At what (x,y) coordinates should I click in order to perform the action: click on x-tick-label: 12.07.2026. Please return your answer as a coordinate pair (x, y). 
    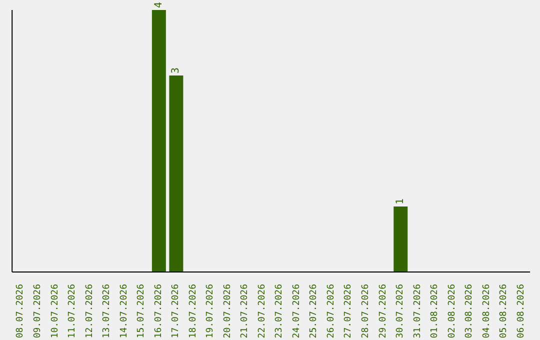
    Looking at the image, I should click on (89, 311).